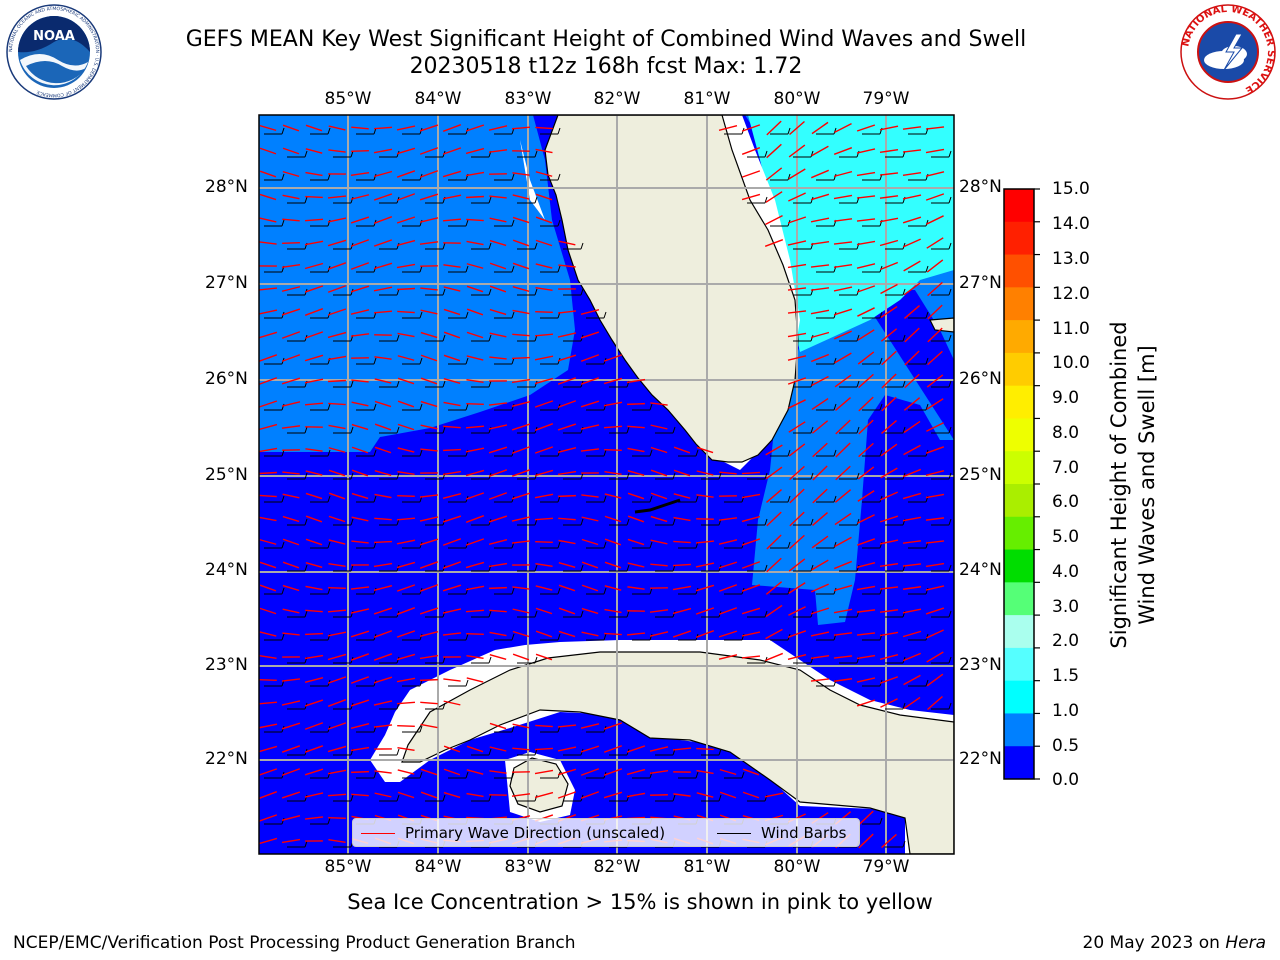  What do you see at coordinates (980, 187) in the screenshot?
I see `lat-label: 28°N` at bounding box center [980, 187].